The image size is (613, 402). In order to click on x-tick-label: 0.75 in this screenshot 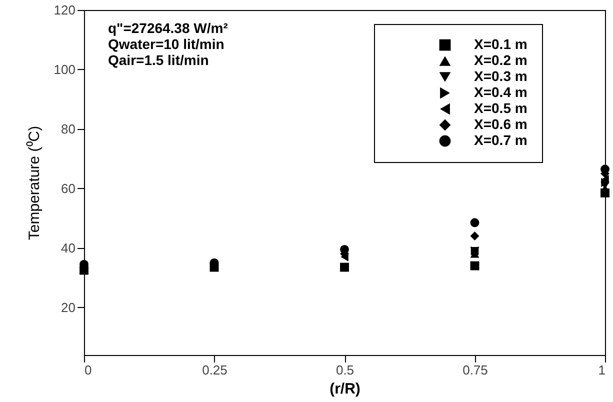, I will do `click(475, 370)`.